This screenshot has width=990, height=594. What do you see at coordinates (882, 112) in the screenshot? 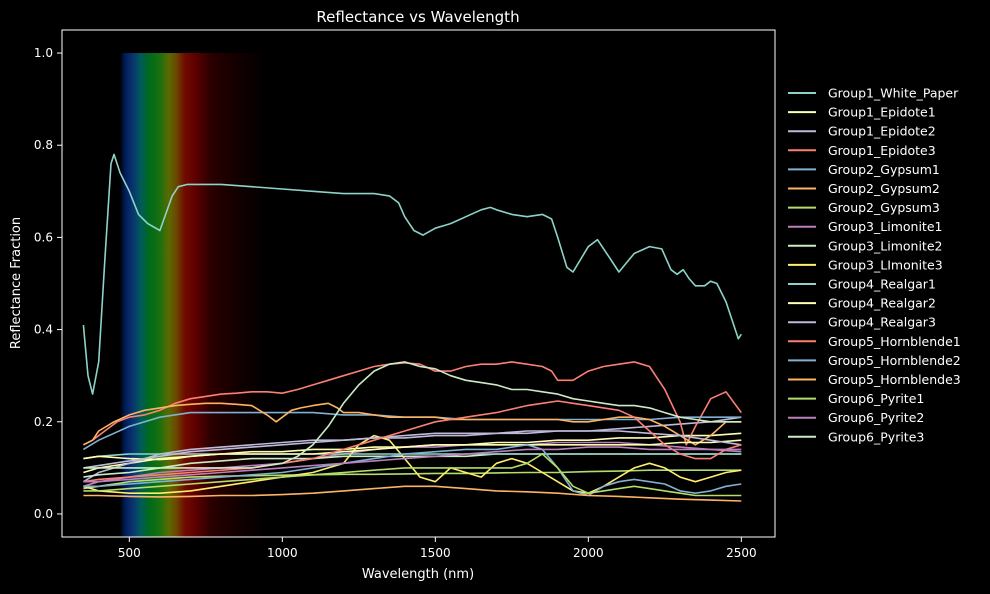
I see `legend-label-2: Group1_Epidote1` at bounding box center [882, 112].